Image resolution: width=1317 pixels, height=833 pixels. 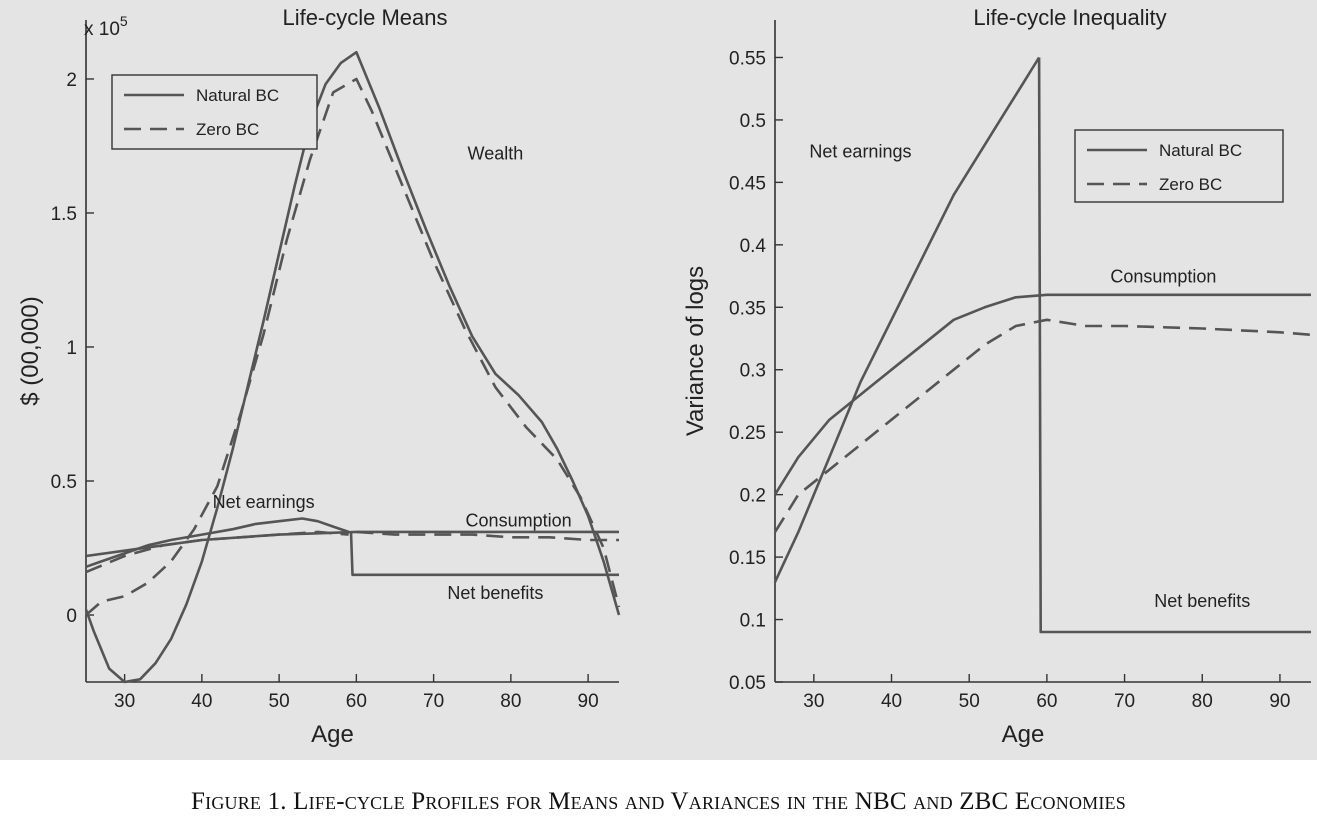 I want to click on y-exponent-power: 5, so click(x=124, y=21).